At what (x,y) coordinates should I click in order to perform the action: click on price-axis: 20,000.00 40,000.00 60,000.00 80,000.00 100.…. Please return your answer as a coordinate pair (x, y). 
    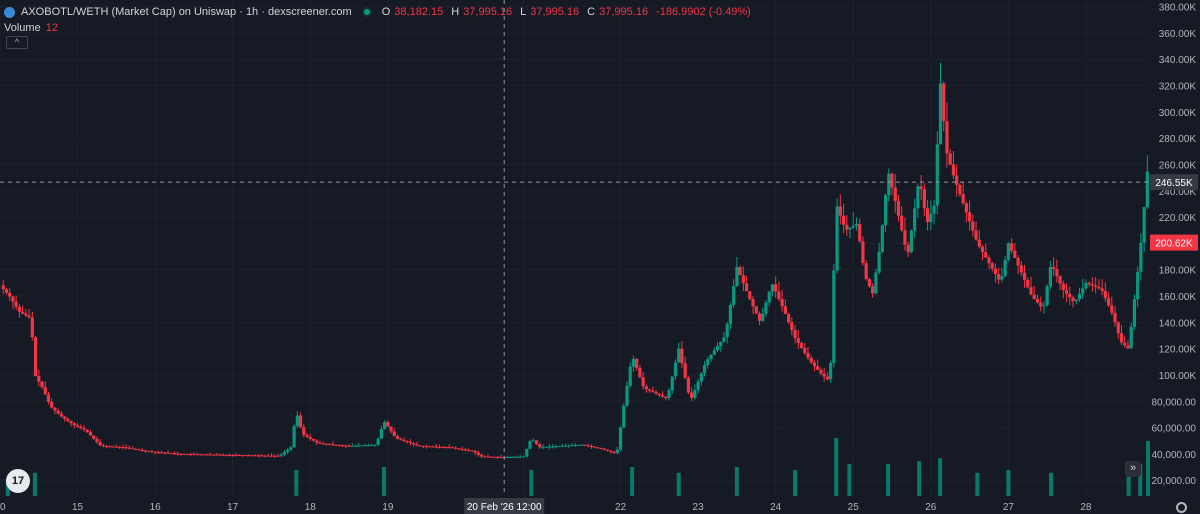
    Looking at the image, I should click on (1174, 245).